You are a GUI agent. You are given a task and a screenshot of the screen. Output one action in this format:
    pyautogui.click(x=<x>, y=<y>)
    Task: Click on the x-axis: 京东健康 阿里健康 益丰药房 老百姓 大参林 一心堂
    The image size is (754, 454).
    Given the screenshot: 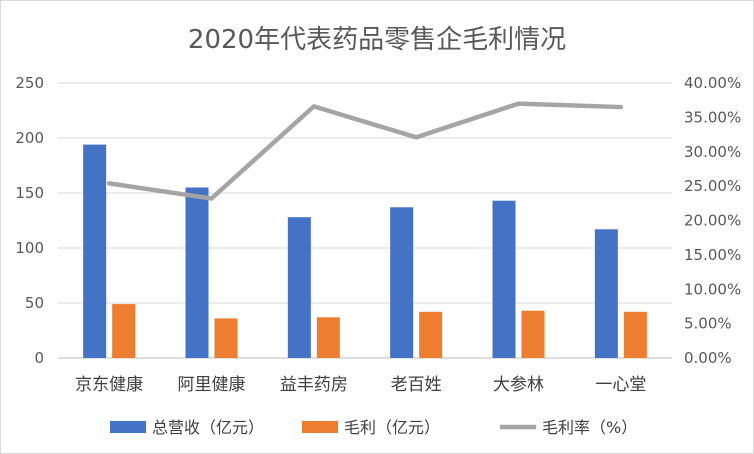 What is the action you would take?
    pyautogui.click(x=360, y=385)
    